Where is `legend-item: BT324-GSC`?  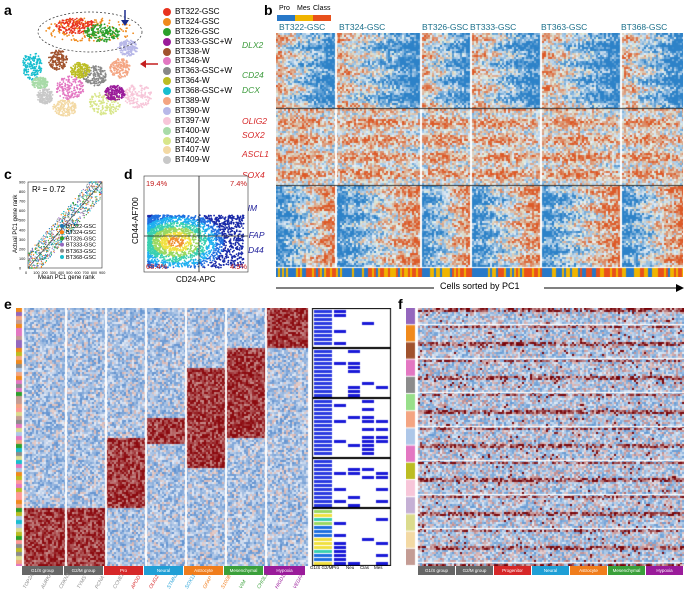 legend-item: BT324-GSC is located at coordinates (197, 22).